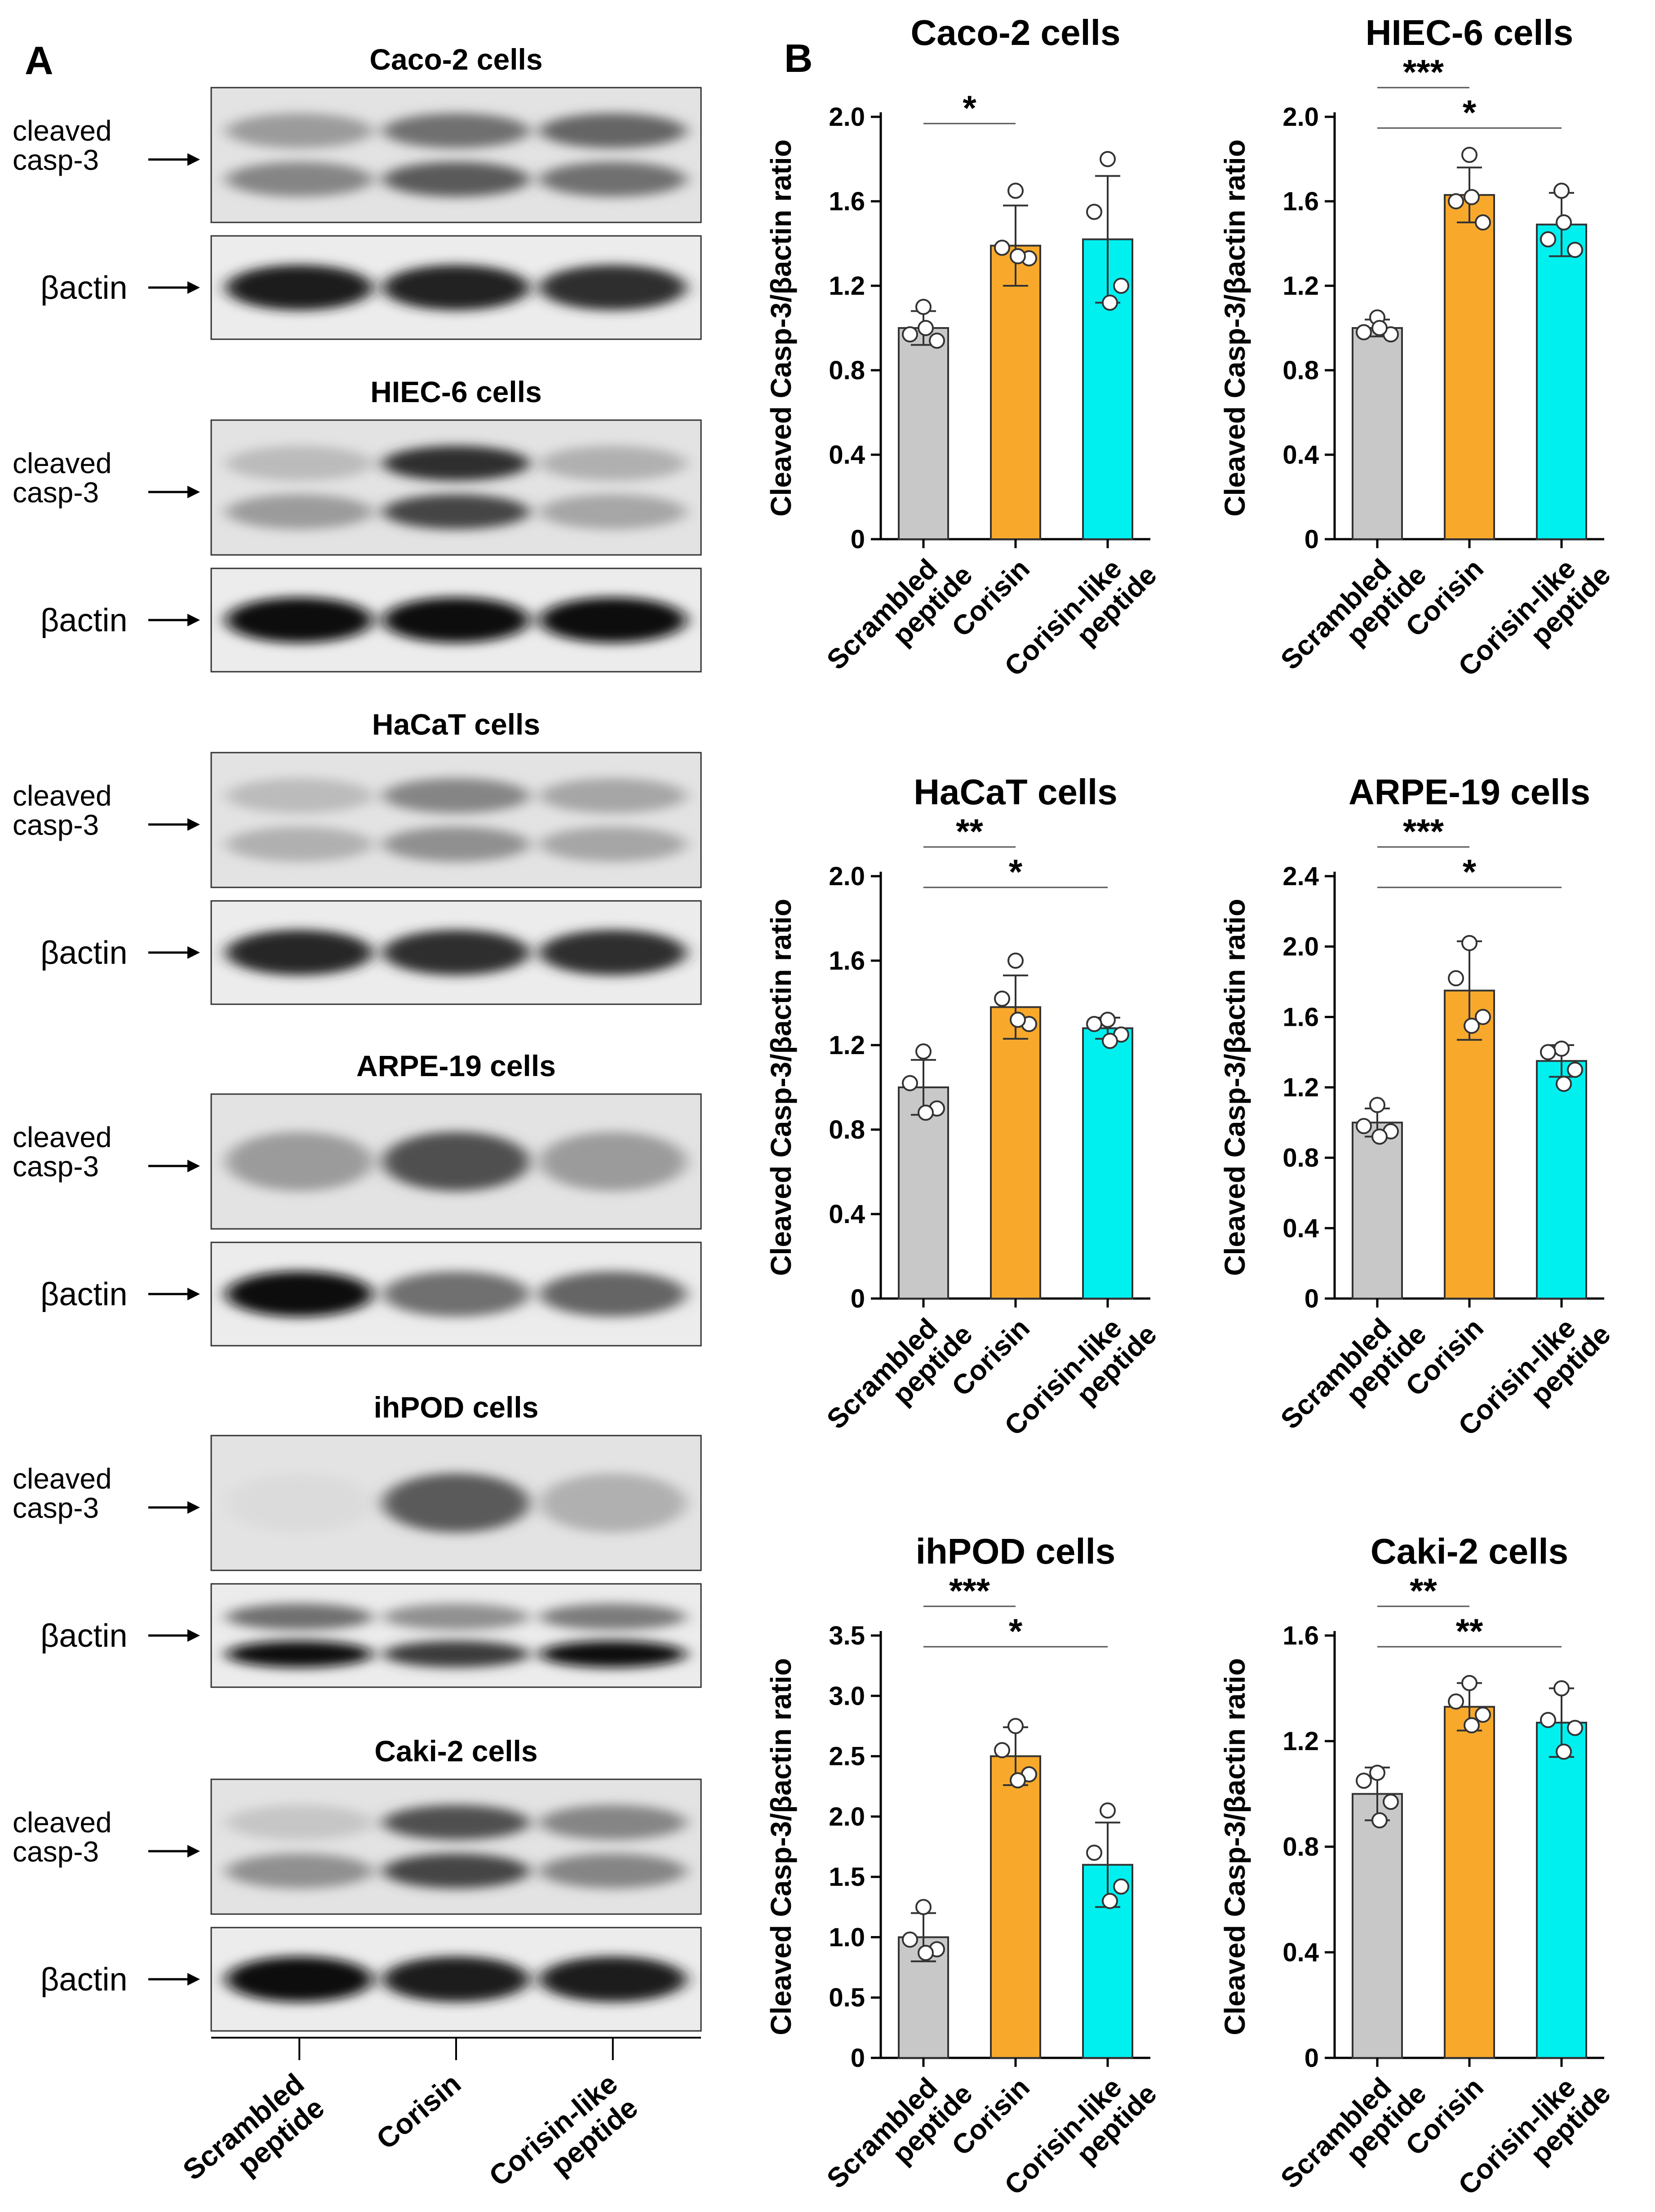 Image resolution: width=1655 pixels, height=2212 pixels. I want to click on y-tick-label: 1.6, so click(847, 201).